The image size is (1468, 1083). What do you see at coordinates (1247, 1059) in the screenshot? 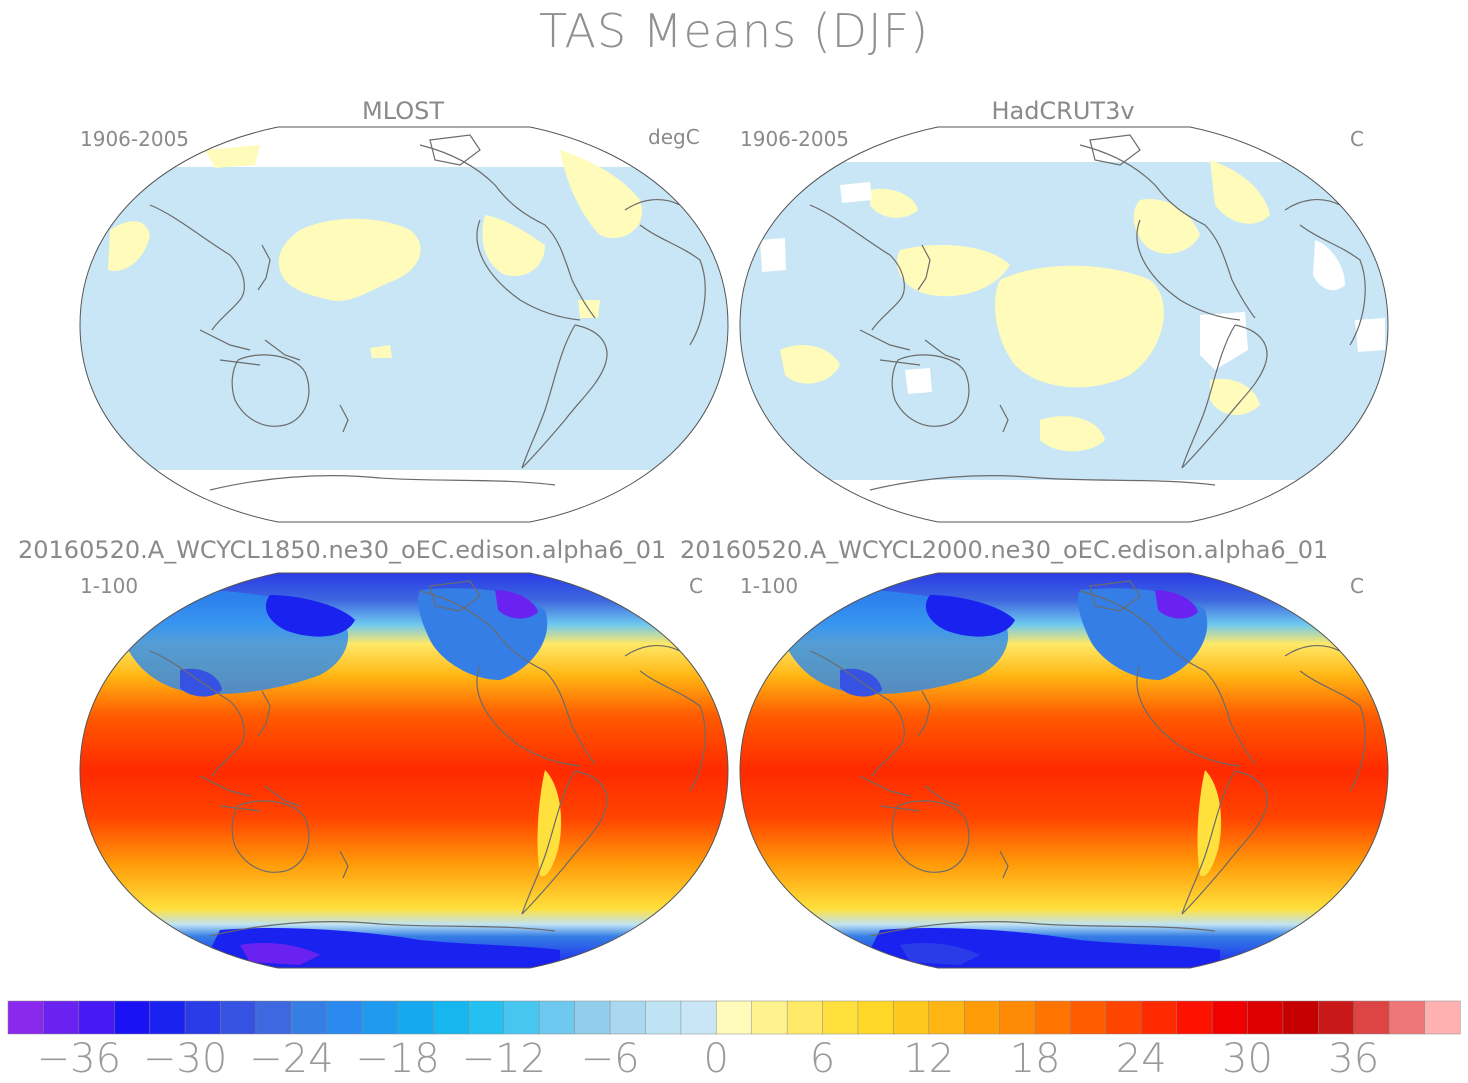
I see `colorbar-tick-label: 30` at bounding box center [1247, 1059].